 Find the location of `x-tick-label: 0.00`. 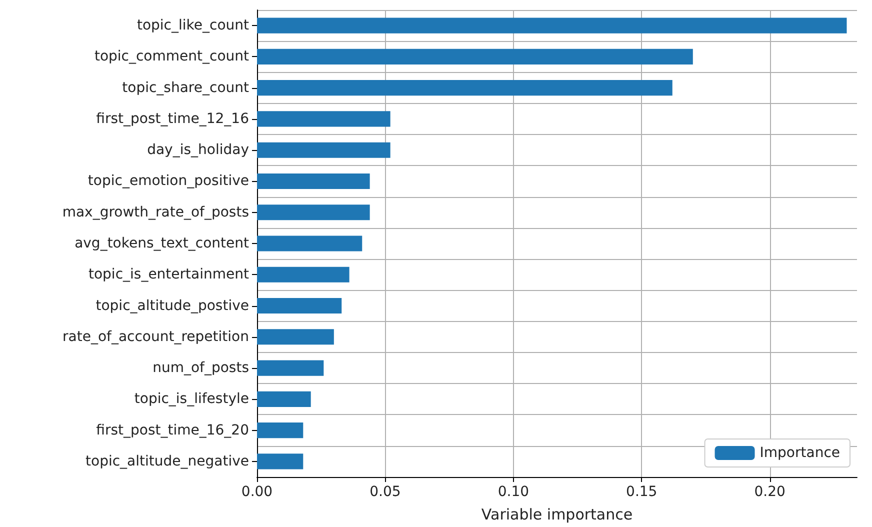

x-tick-label: 0.00 is located at coordinates (257, 492).